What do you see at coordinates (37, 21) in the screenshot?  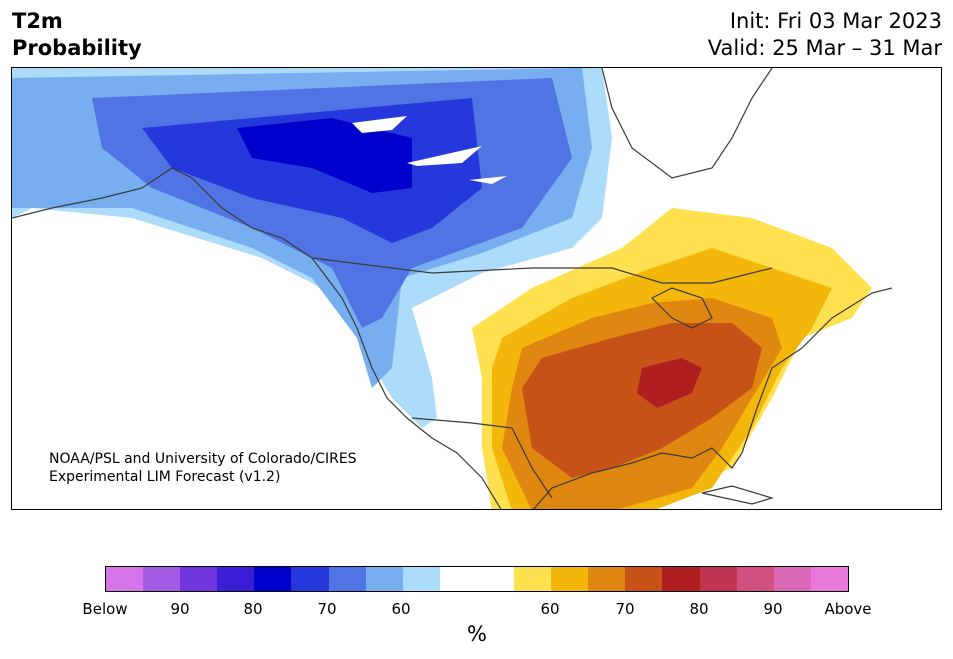 I see `title-line-1: T2m` at bounding box center [37, 21].